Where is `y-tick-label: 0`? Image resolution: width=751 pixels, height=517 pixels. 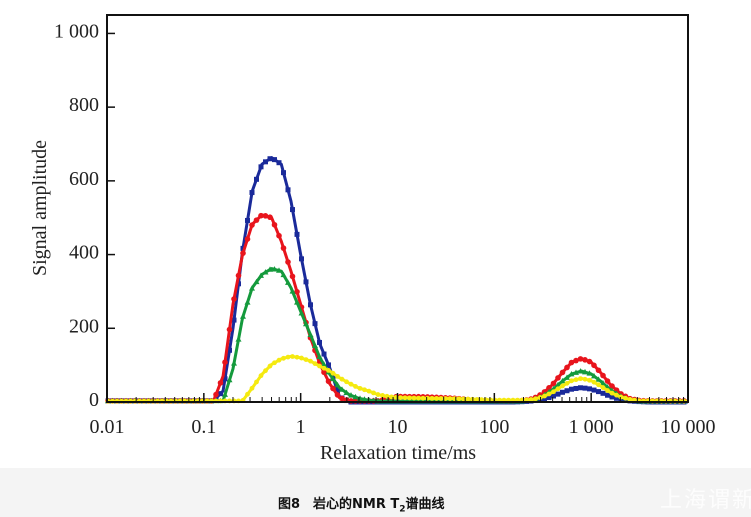 y-tick-label: 0 is located at coordinates (94, 400).